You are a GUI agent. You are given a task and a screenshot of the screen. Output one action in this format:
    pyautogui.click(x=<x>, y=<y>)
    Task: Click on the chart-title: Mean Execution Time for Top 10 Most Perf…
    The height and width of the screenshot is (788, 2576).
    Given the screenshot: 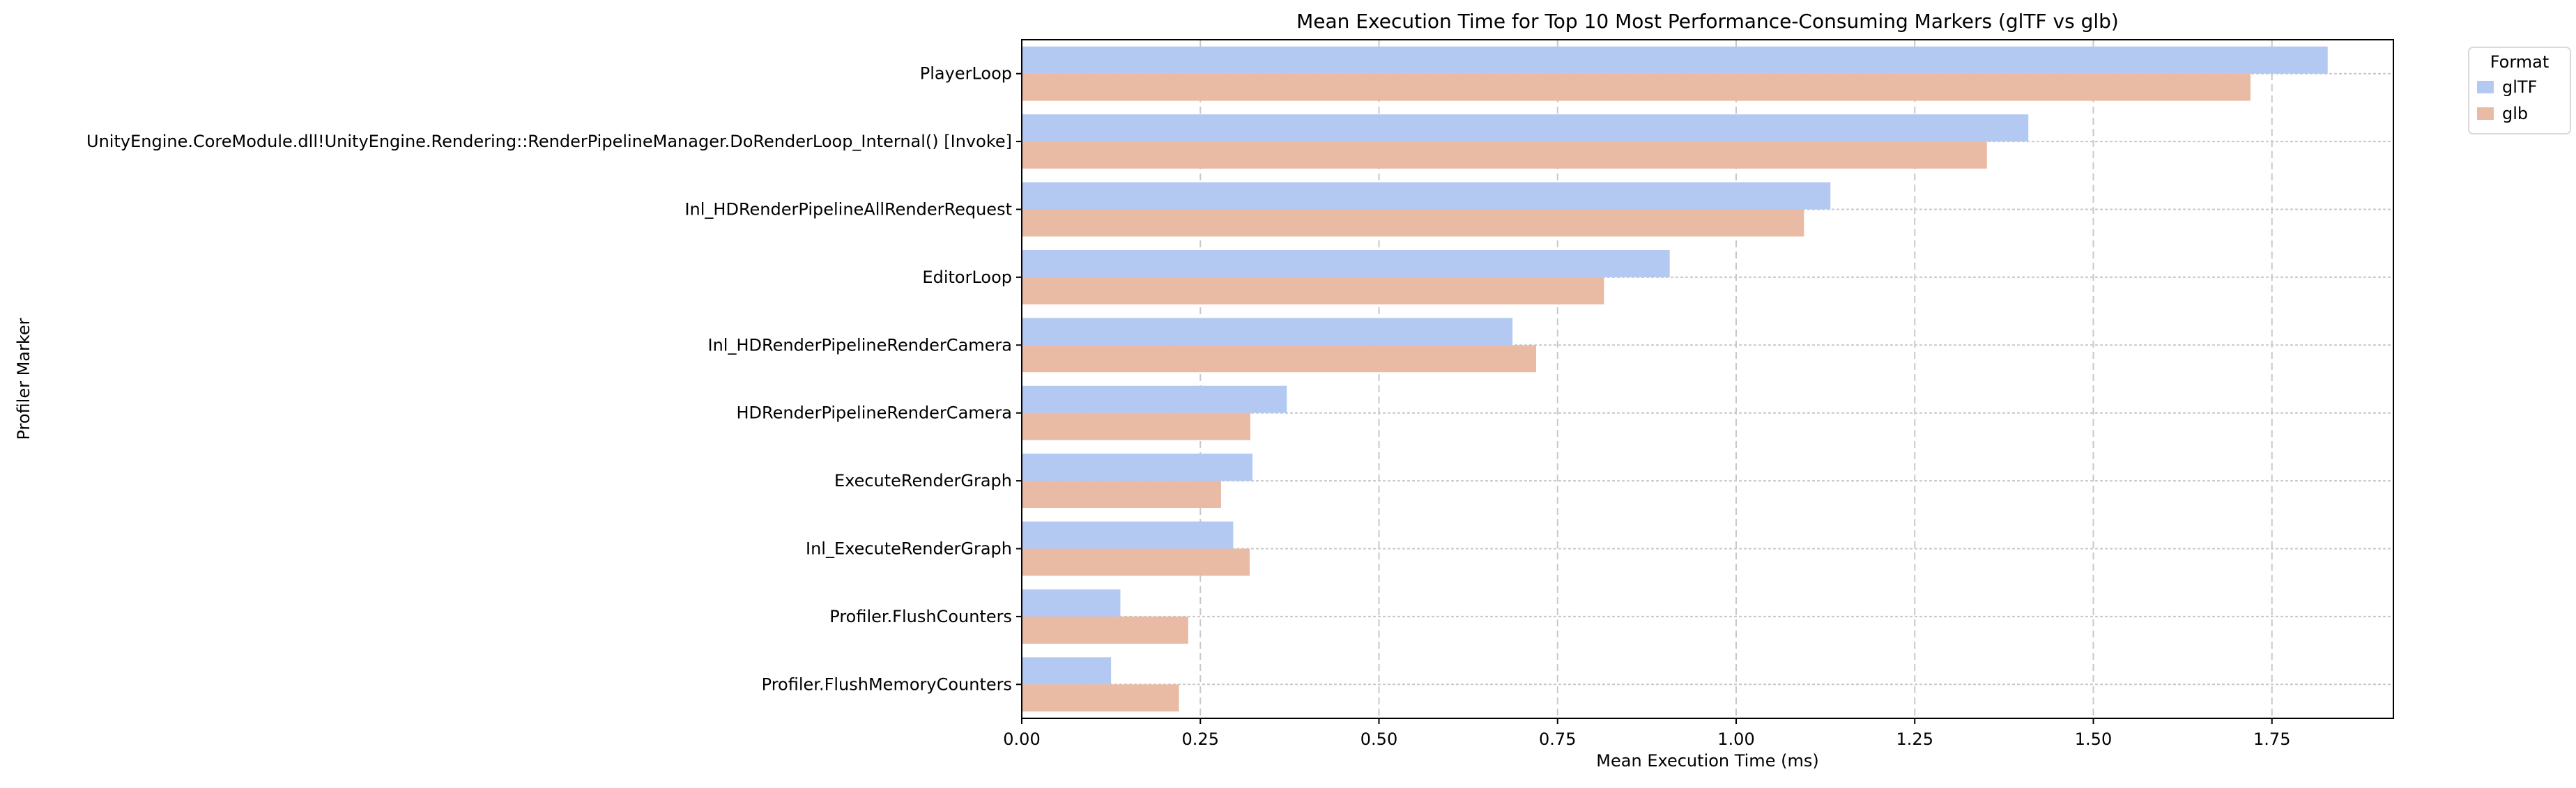 What is the action you would take?
    pyautogui.click(x=1707, y=21)
    